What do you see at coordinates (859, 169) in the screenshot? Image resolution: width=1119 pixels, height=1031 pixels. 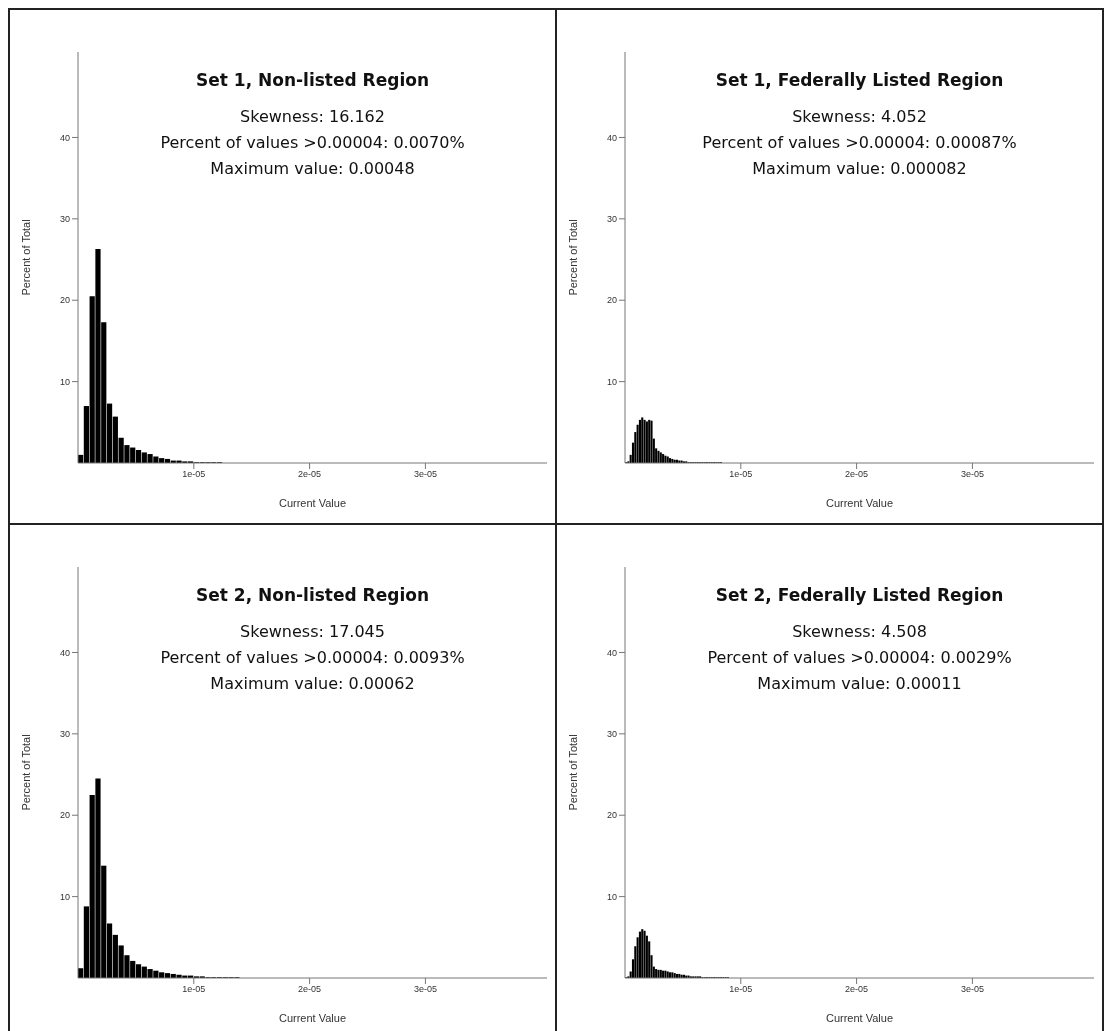 I see `annotation: Maximum value: 0.000082` at bounding box center [859, 169].